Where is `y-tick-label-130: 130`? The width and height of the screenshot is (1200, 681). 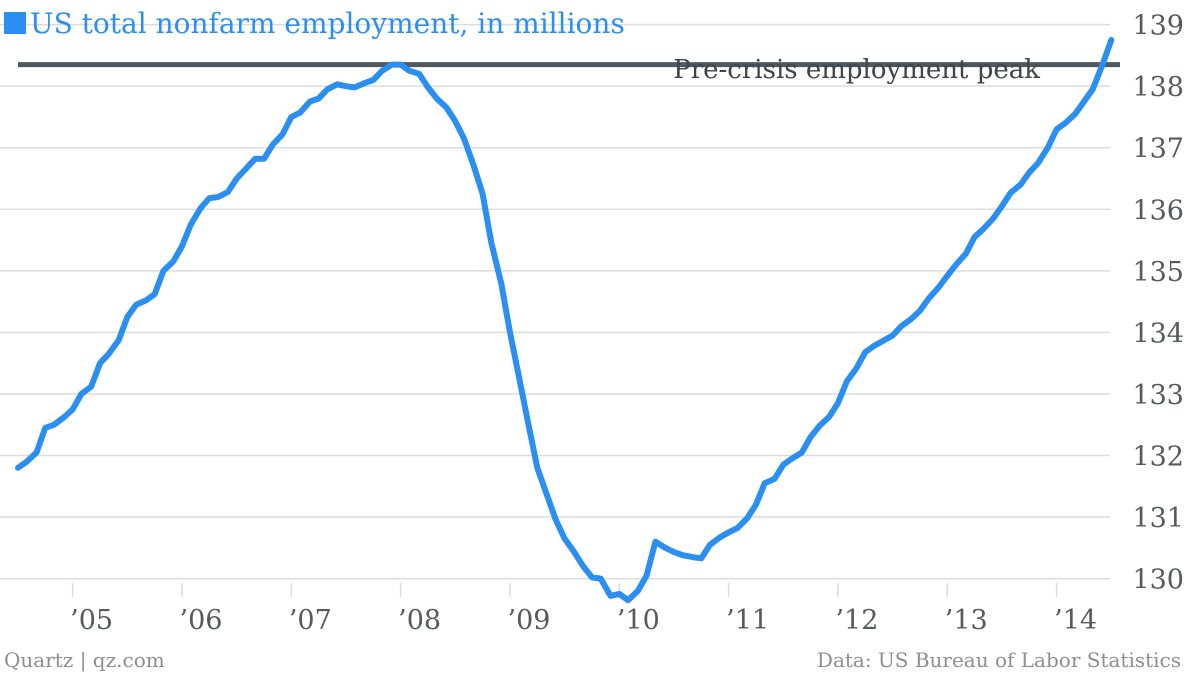
y-tick-label-130: 130 is located at coordinates (1158, 580).